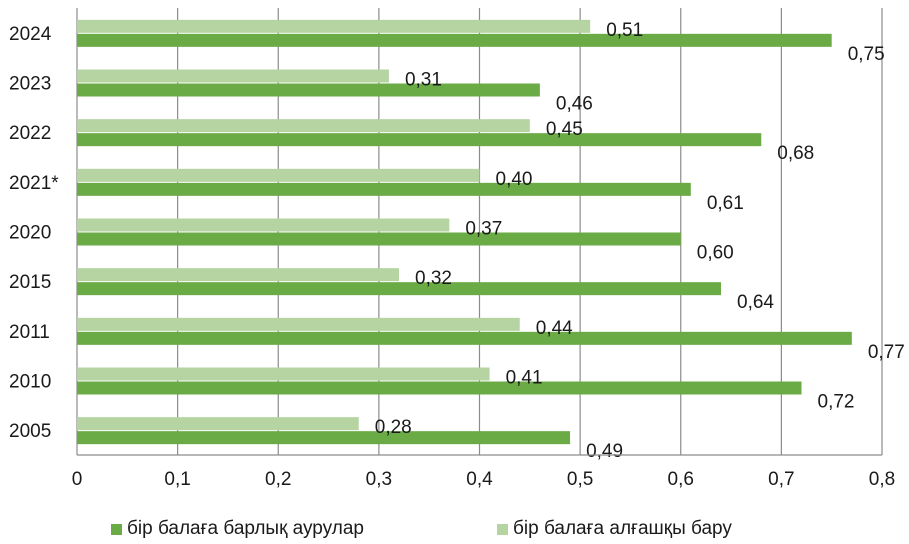 Image resolution: width=909 pixels, height=544 pixels. What do you see at coordinates (177, 479) in the screenshot?
I see `x-tick-label: 0,1` at bounding box center [177, 479].